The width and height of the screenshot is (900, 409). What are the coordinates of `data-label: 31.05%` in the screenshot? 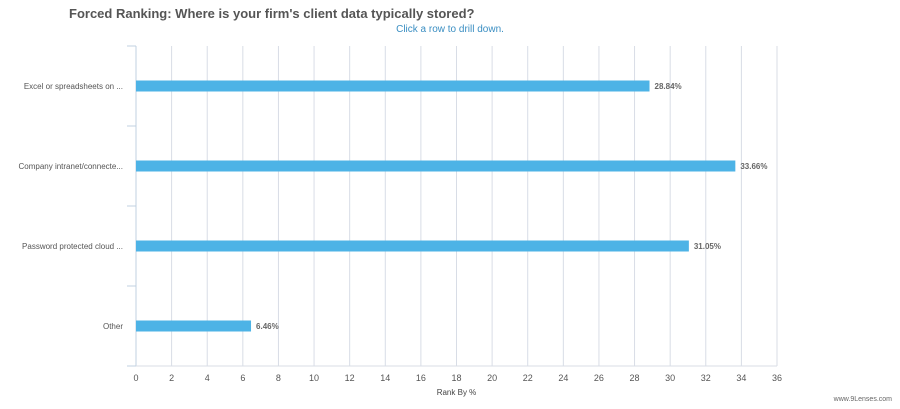 It's located at (707, 246).